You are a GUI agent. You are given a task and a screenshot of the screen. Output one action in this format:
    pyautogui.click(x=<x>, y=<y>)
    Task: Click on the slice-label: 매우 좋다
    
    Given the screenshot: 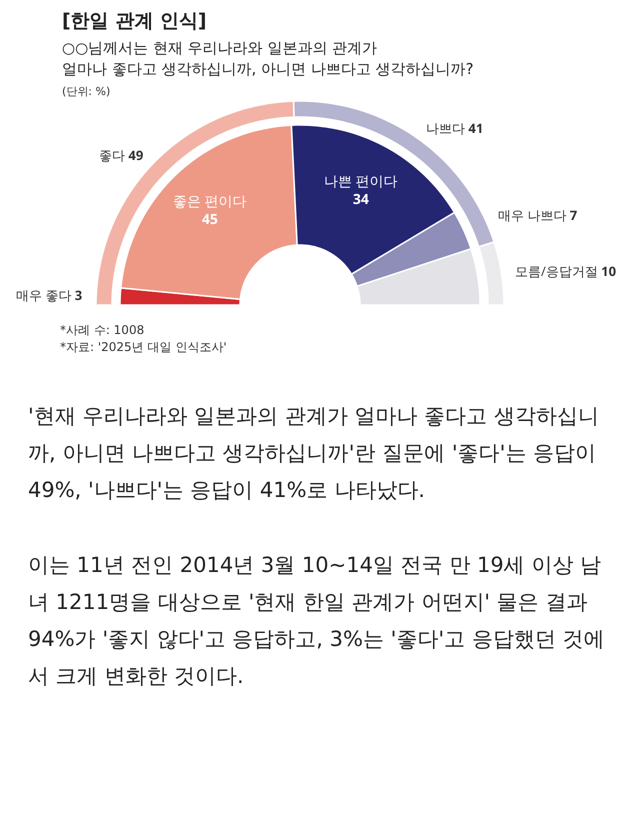 What is the action you would take?
    pyautogui.click(x=44, y=295)
    